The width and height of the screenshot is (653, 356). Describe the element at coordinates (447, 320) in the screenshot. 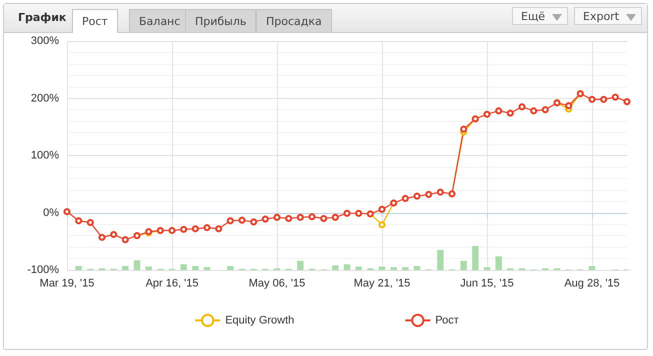

I see `legend-label: Рост` at that location.